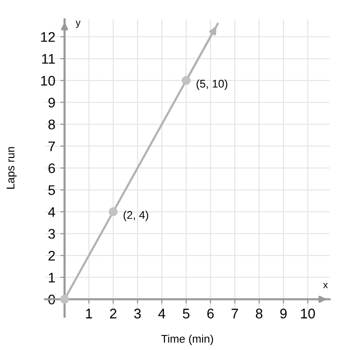 Image resolution: width=347 pixels, height=350 pixels. I want to click on x-axis-title: Time (min), so click(187, 339).